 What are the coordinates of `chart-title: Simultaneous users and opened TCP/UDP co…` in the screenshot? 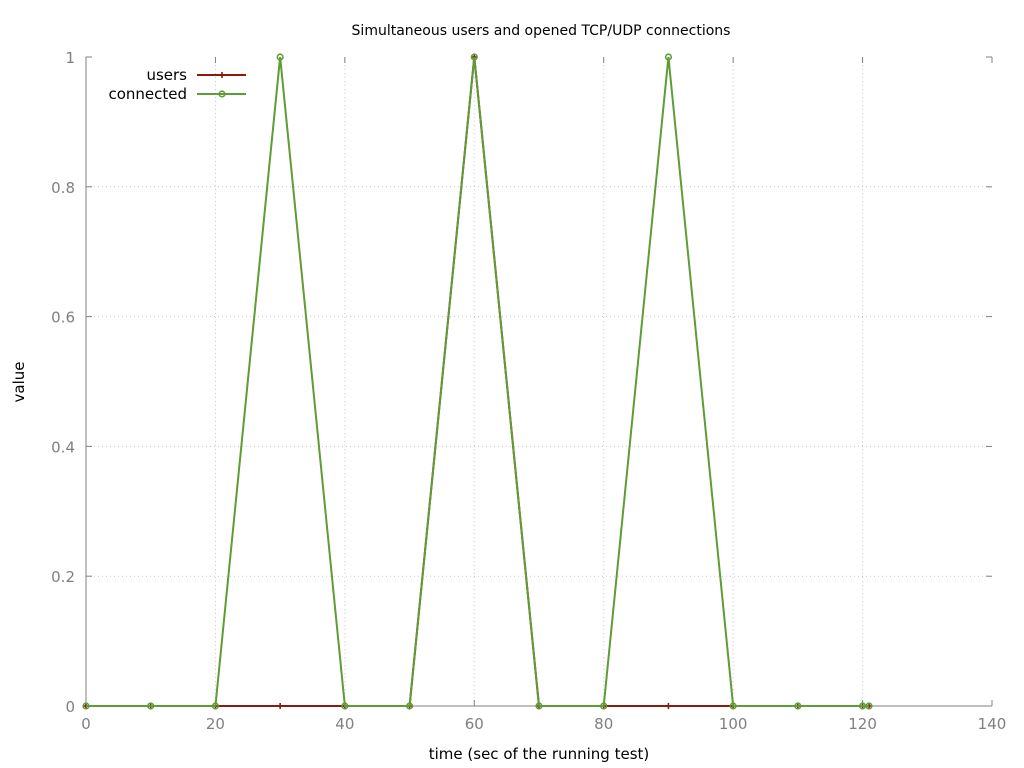 It's located at (541, 31).